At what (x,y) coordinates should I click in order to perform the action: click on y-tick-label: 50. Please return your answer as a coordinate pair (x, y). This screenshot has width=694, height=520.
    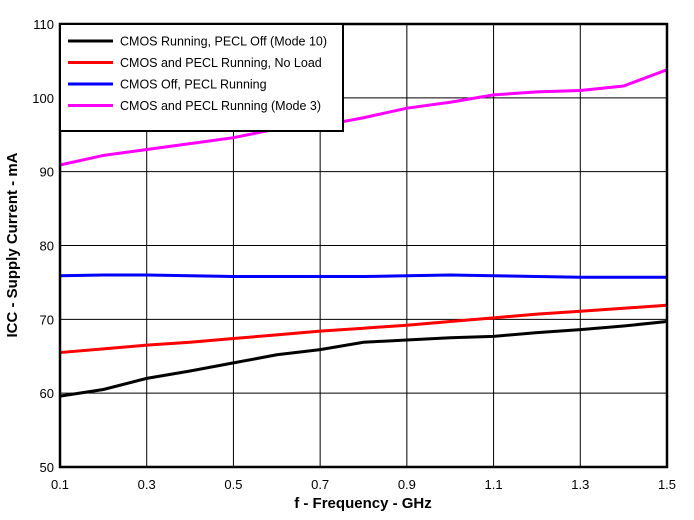
    Looking at the image, I should click on (47, 467).